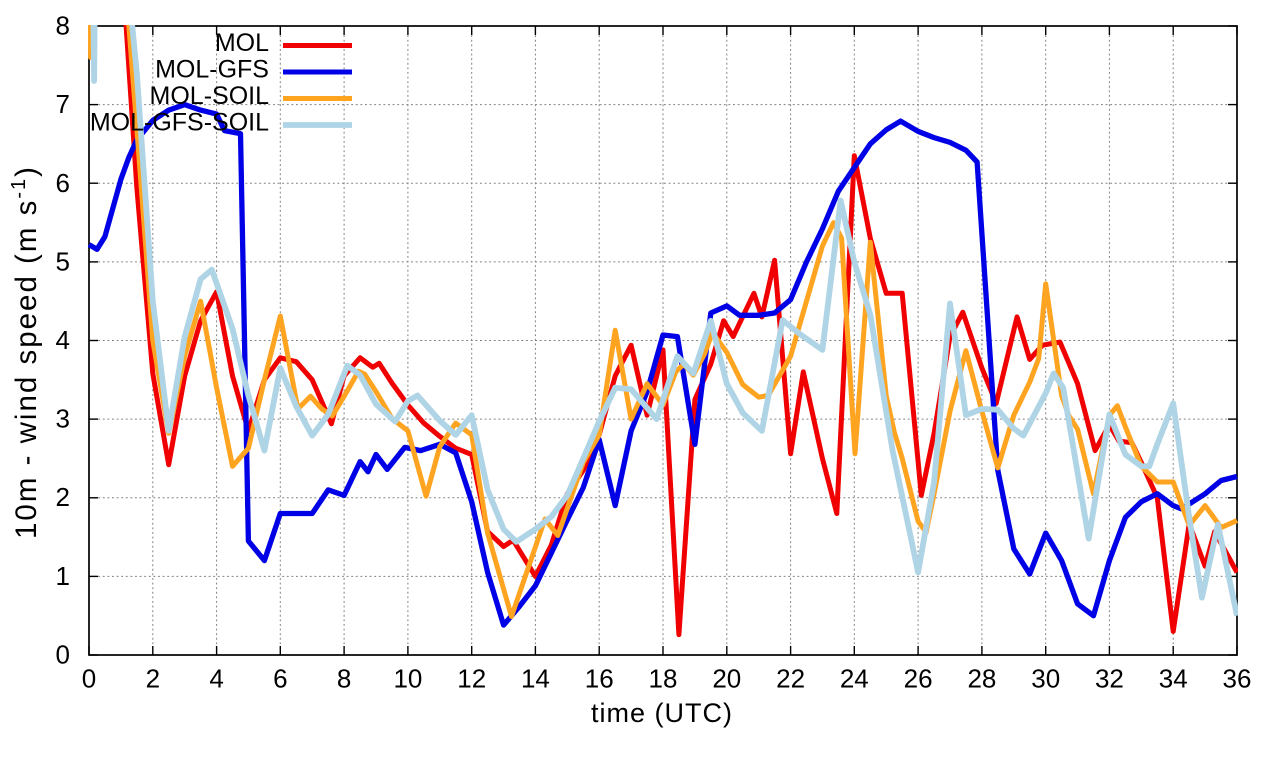  Describe the element at coordinates (662, 713) in the screenshot. I see `svg-text: time (UTC)` at that location.